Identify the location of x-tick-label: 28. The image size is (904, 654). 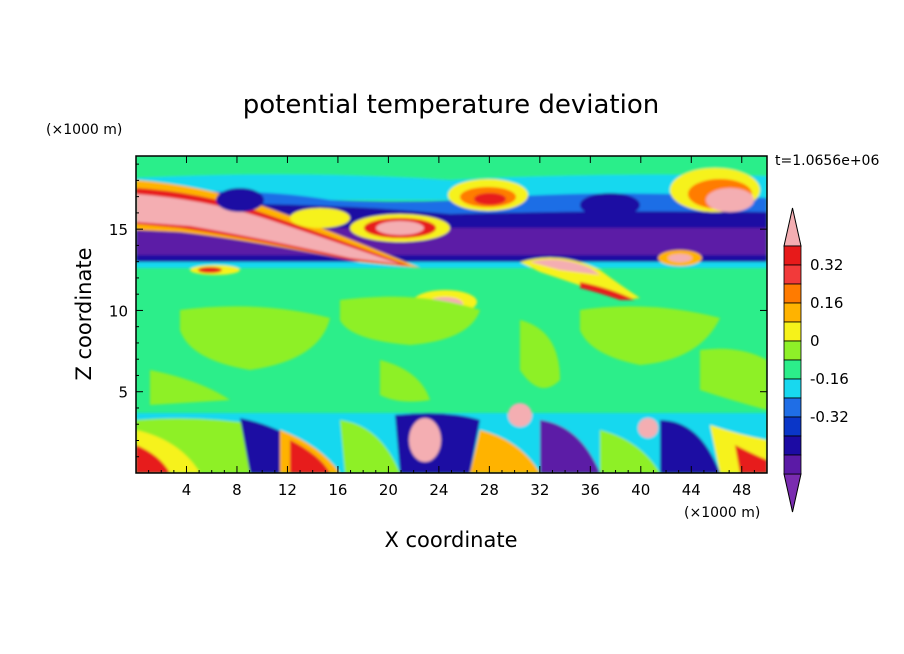
(489, 490).